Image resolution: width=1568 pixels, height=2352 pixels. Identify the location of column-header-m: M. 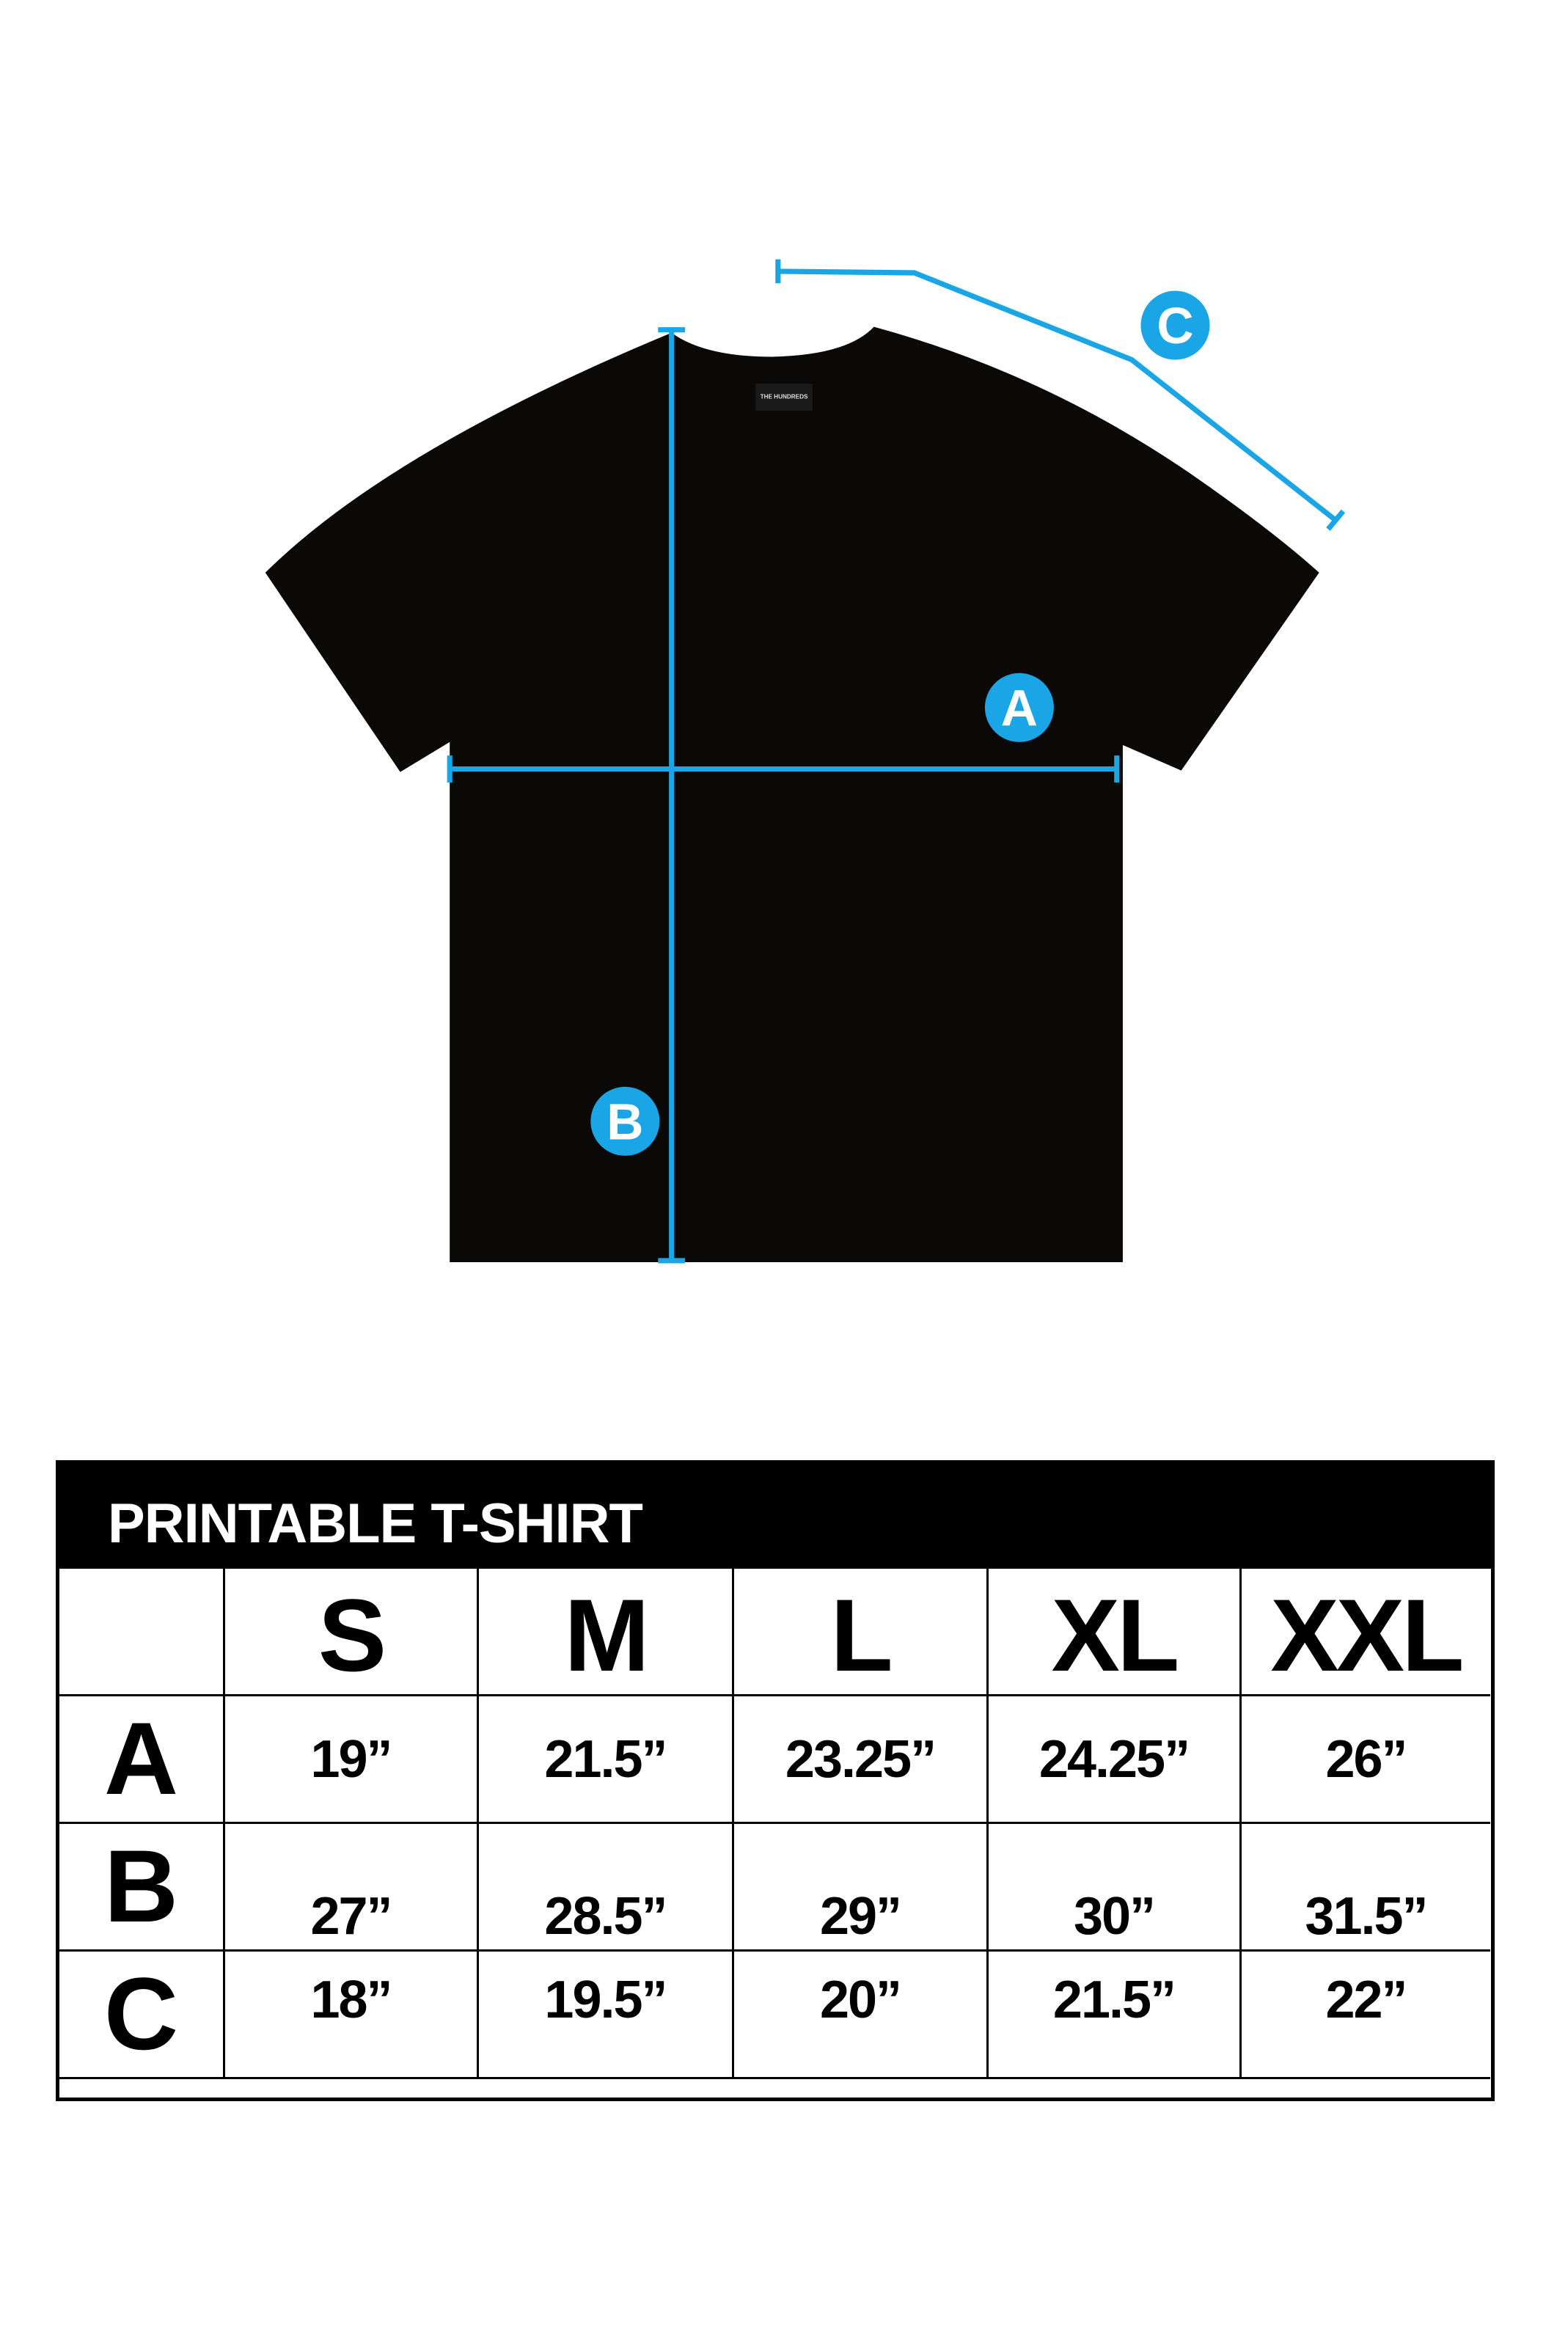
(606, 1632).